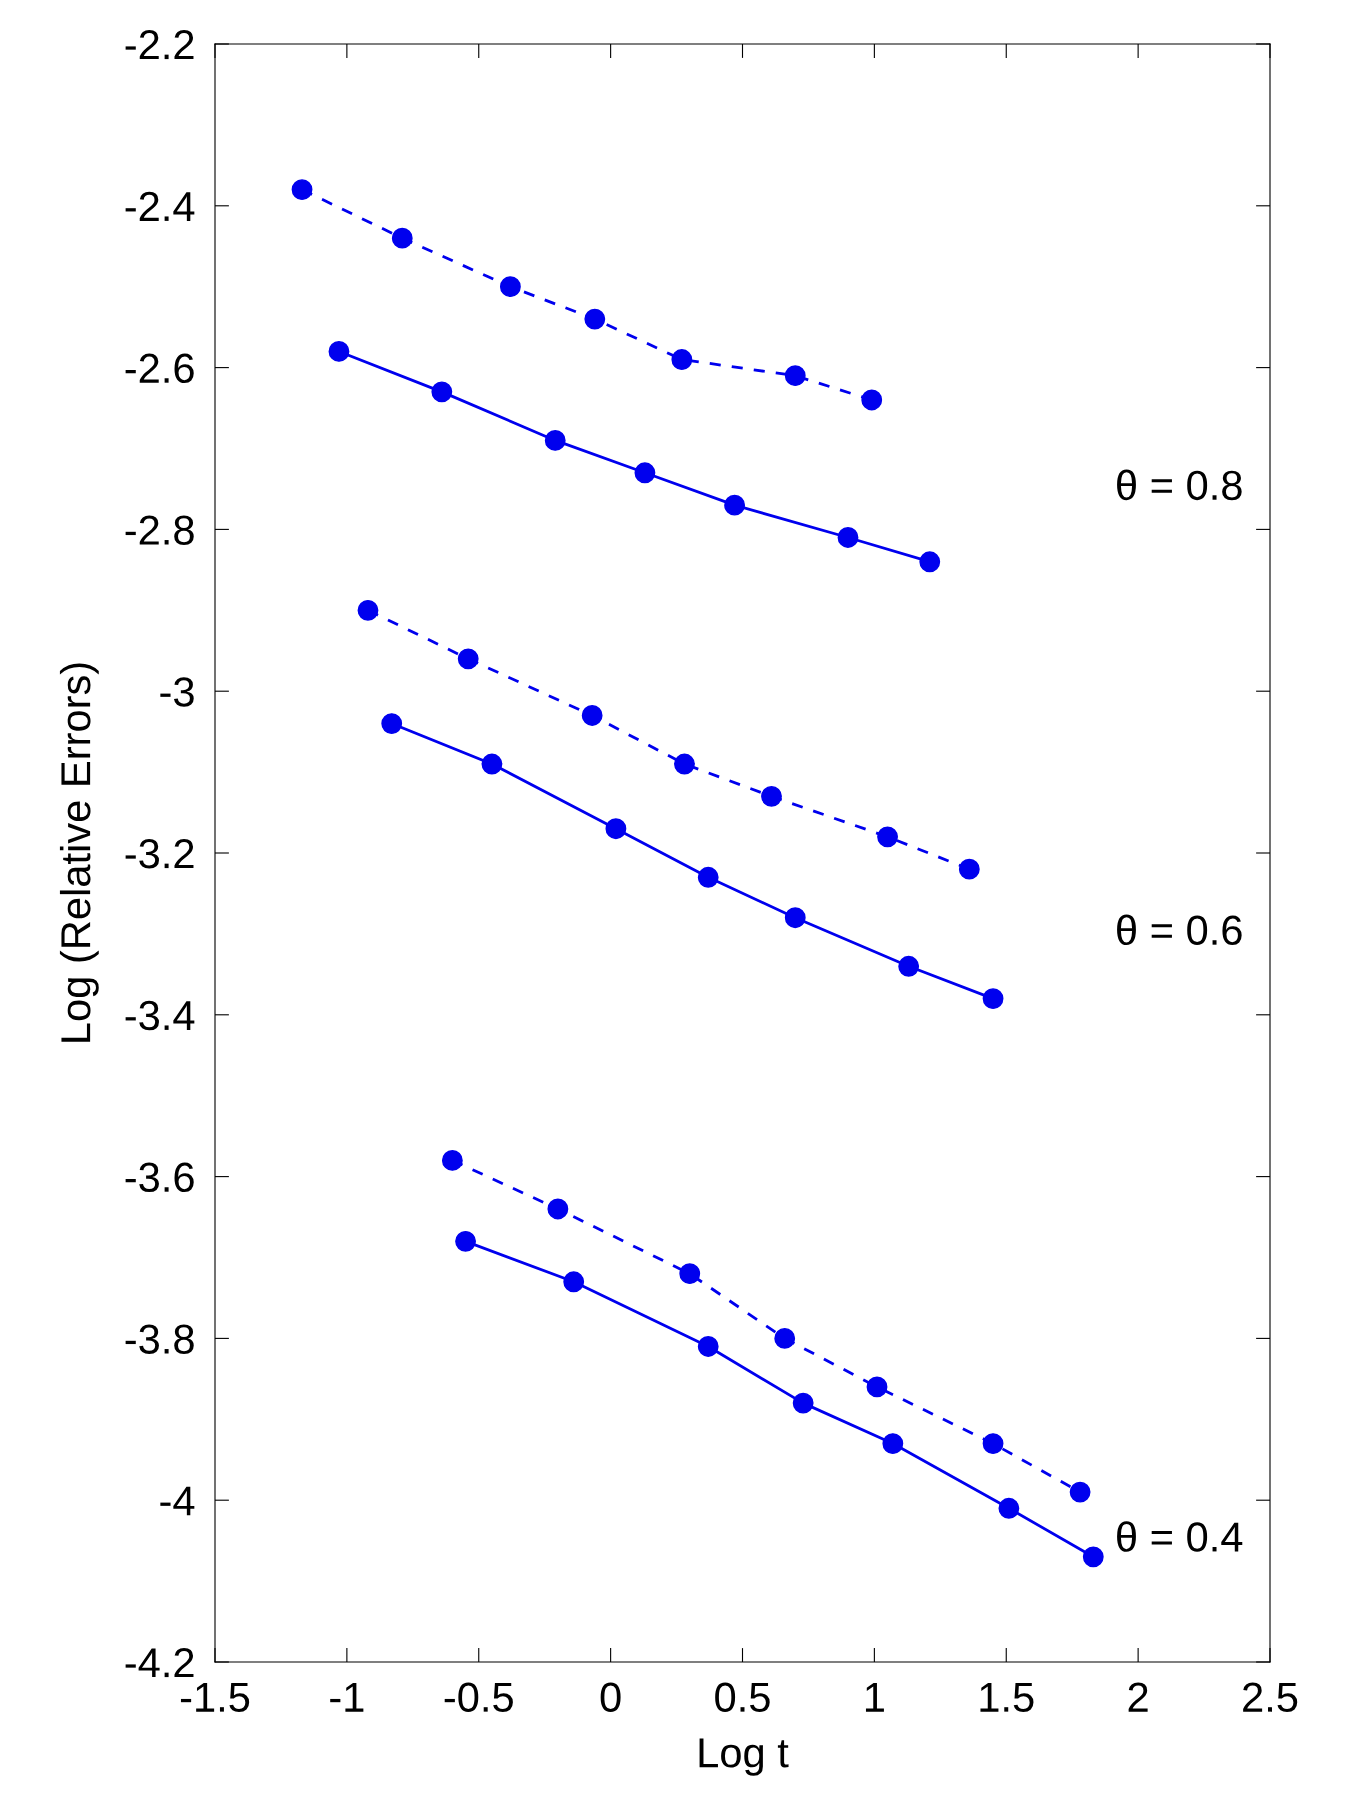 This screenshot has height=1805, width=1350. Describe the element at coordinates (215, 1697) in the screenshot. I see `x-tick-label: -1.5` at that location.